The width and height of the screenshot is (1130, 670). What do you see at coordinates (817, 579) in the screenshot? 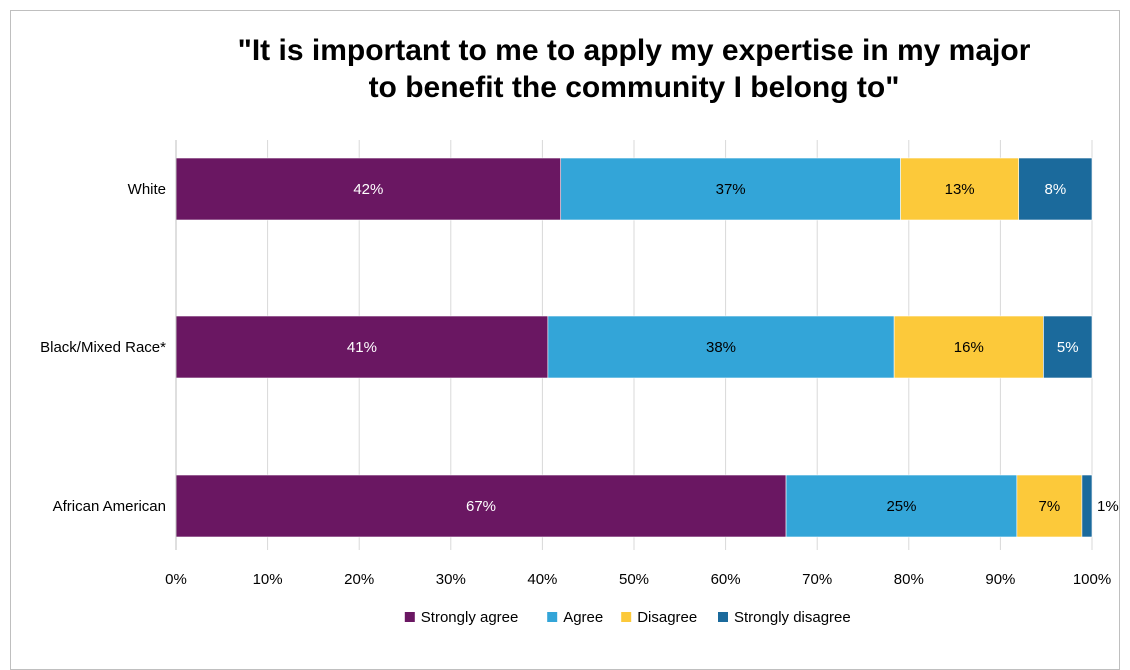
I see `x-tick-label: 70%` at bounding box center [817, 579].